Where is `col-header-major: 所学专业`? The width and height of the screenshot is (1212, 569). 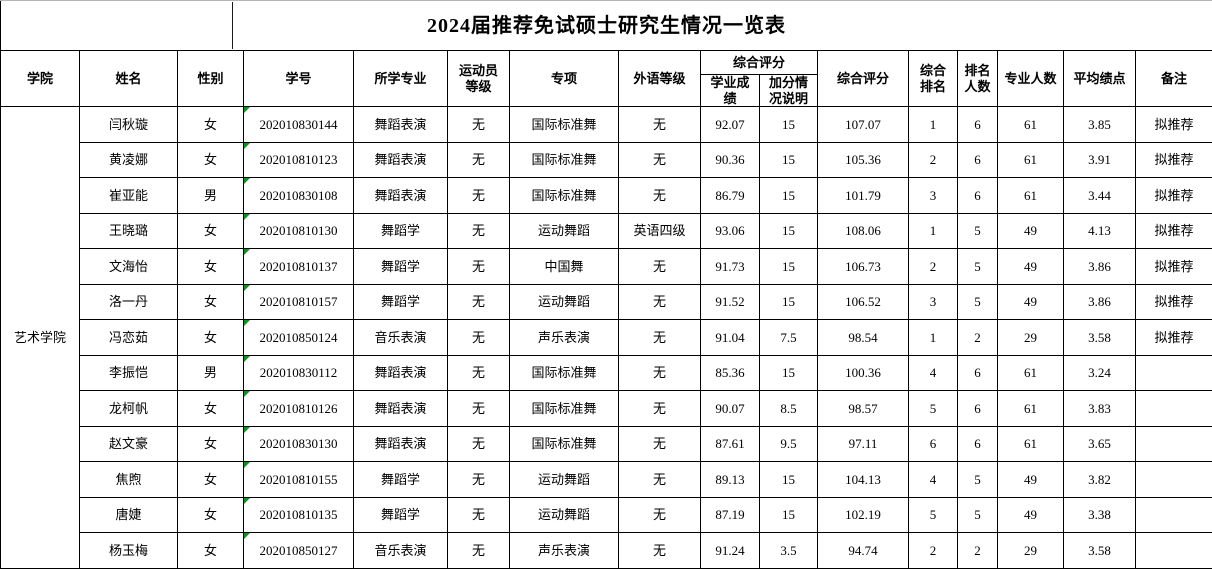
col-header-major: 所学专业 is located at coordinates (401, 79).